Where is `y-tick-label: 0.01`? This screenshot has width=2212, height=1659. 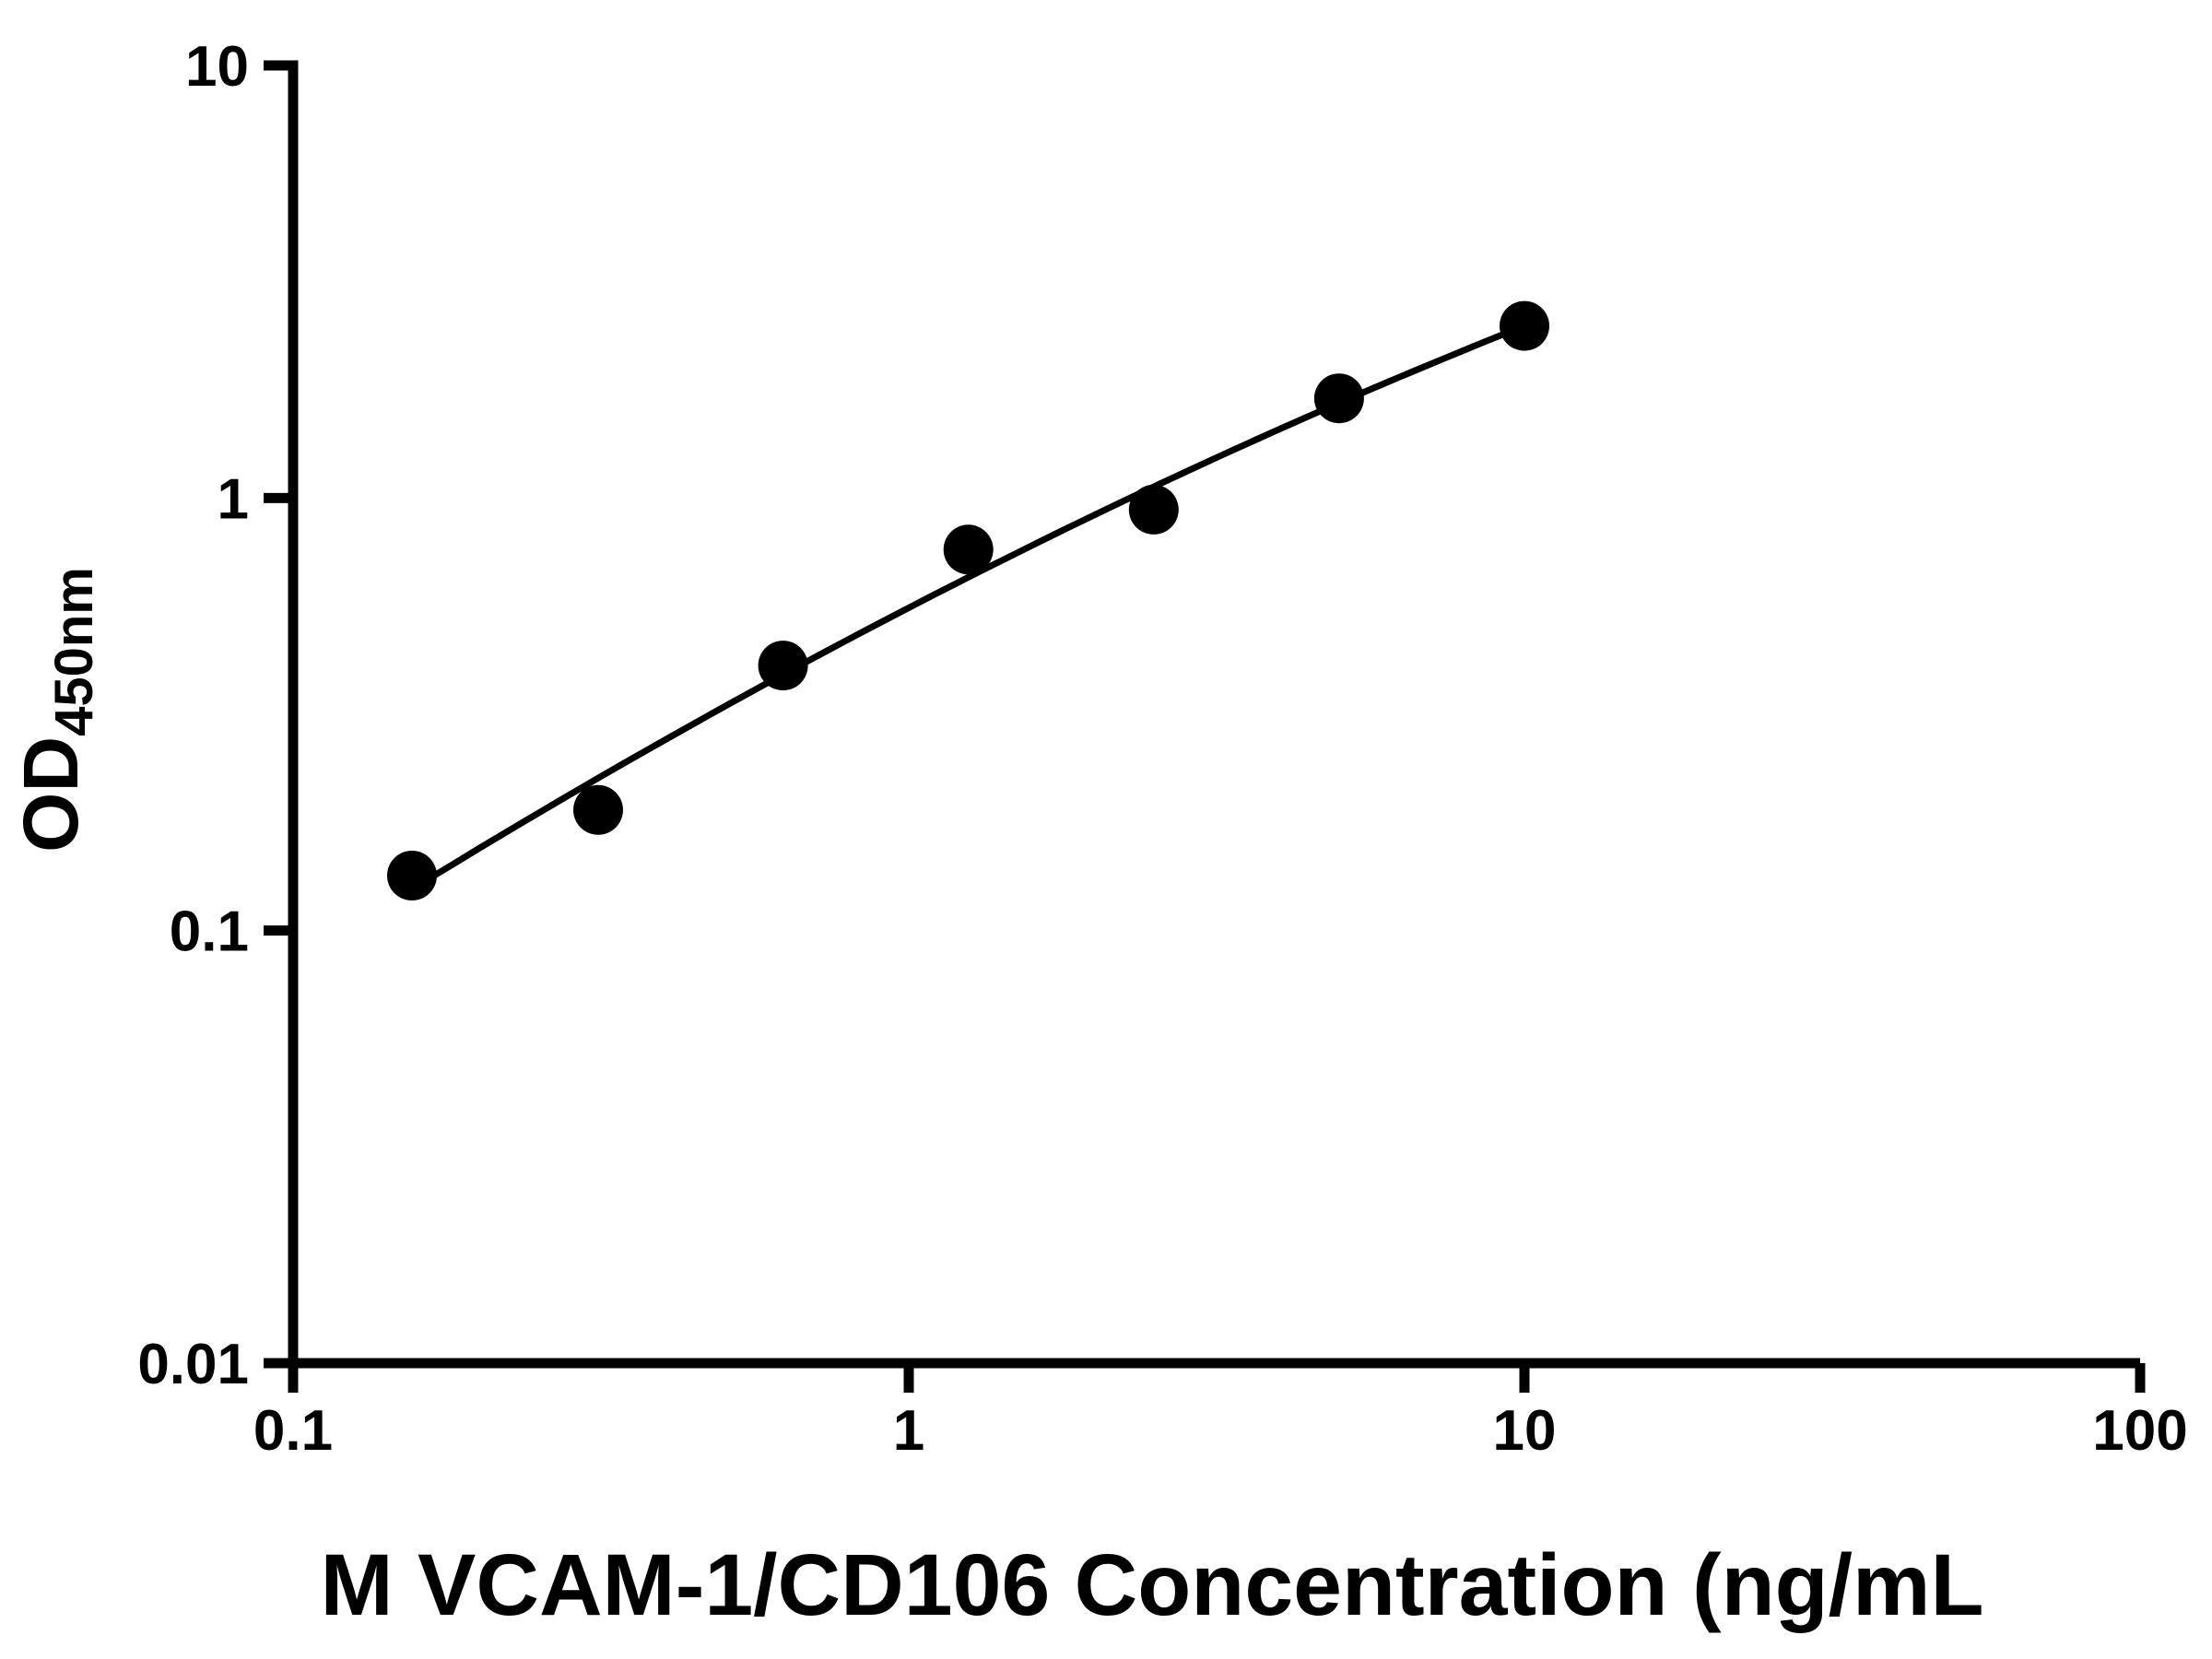 y-tick-label: 0.01 is located at coordinates (193, 1364).